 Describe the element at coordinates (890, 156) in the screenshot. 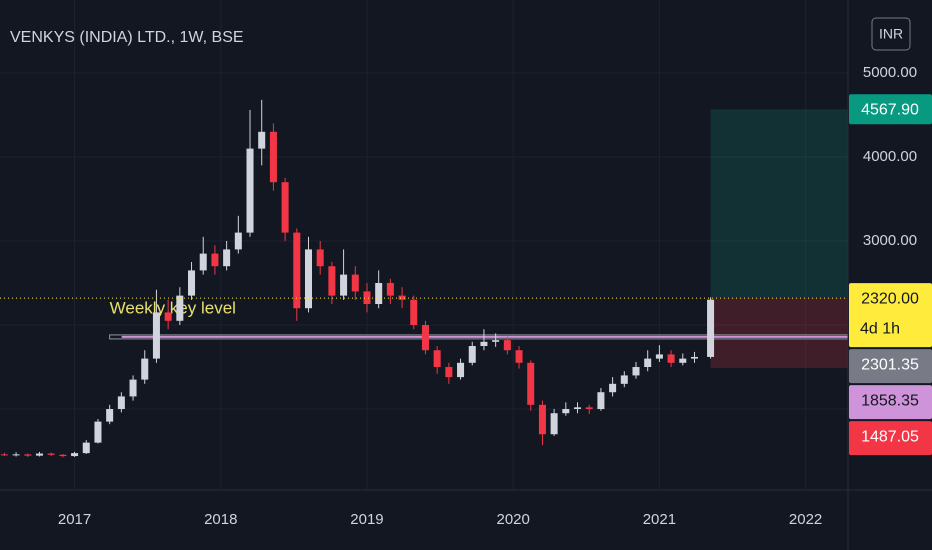

I see `y-tick-label: 4000.00` at that location.